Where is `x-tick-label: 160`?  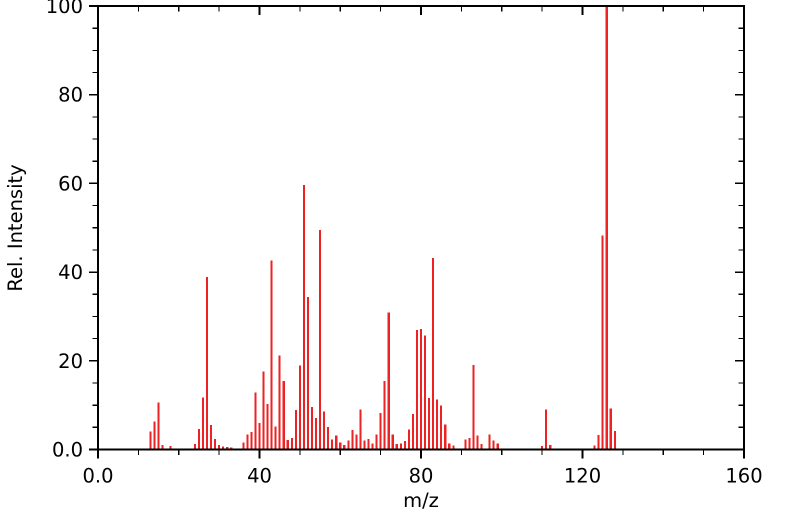 x-tick-label: 160 is located at coordinates (743, 476).